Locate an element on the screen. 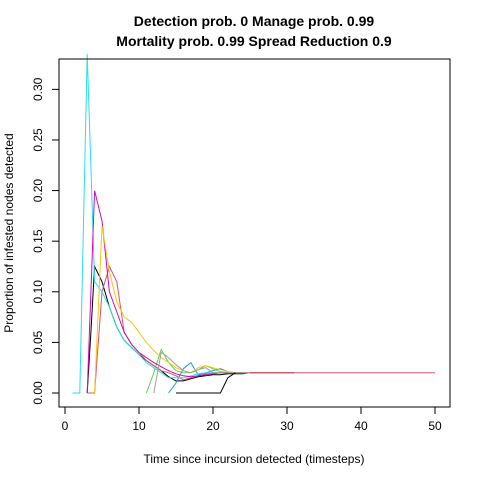  x-tick-label-2: 20 is located at coordinates (213, 426).